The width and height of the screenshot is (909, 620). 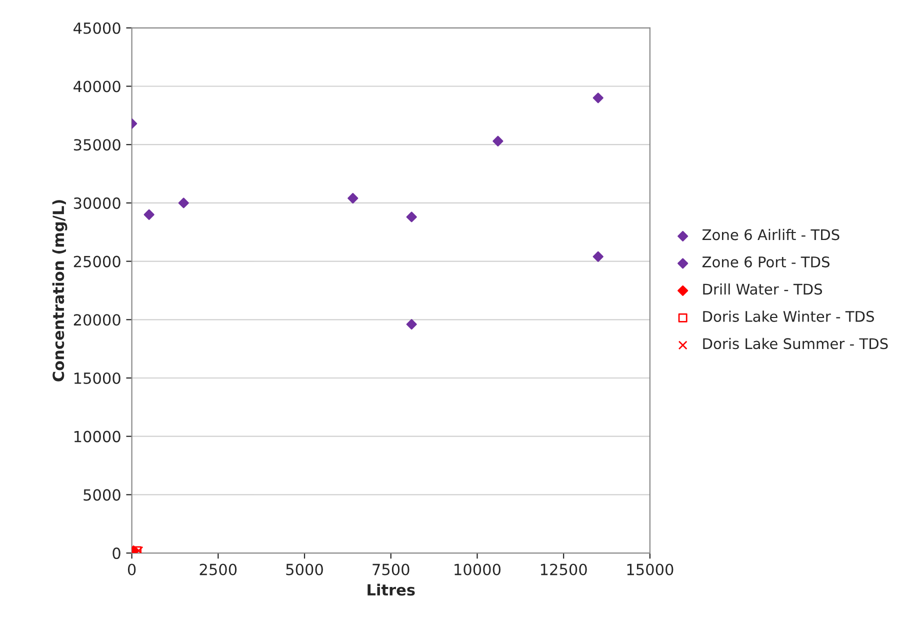 What do you see at coordinates (102, 495) in the screenshot?
I see `y-tick-label: 5000` at bounding box center [102, 495].